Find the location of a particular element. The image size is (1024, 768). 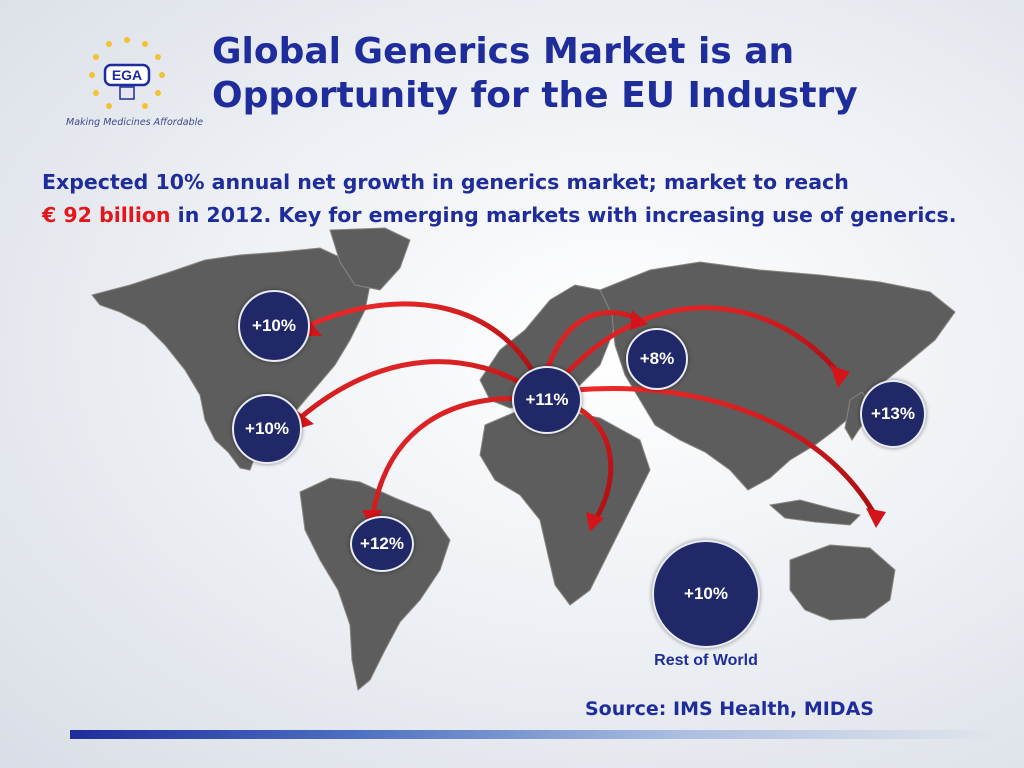

arrow-to-japan is located at coordinates (700, 344).